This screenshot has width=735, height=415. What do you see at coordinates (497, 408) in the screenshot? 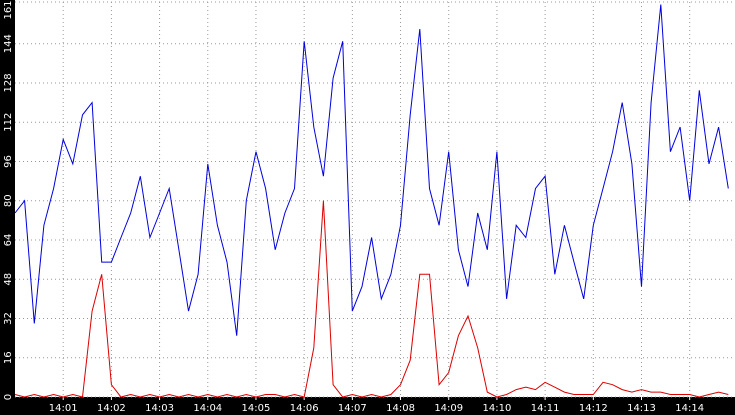
I see `x-tick-label: 14:10` at bounding box center [497, 408].